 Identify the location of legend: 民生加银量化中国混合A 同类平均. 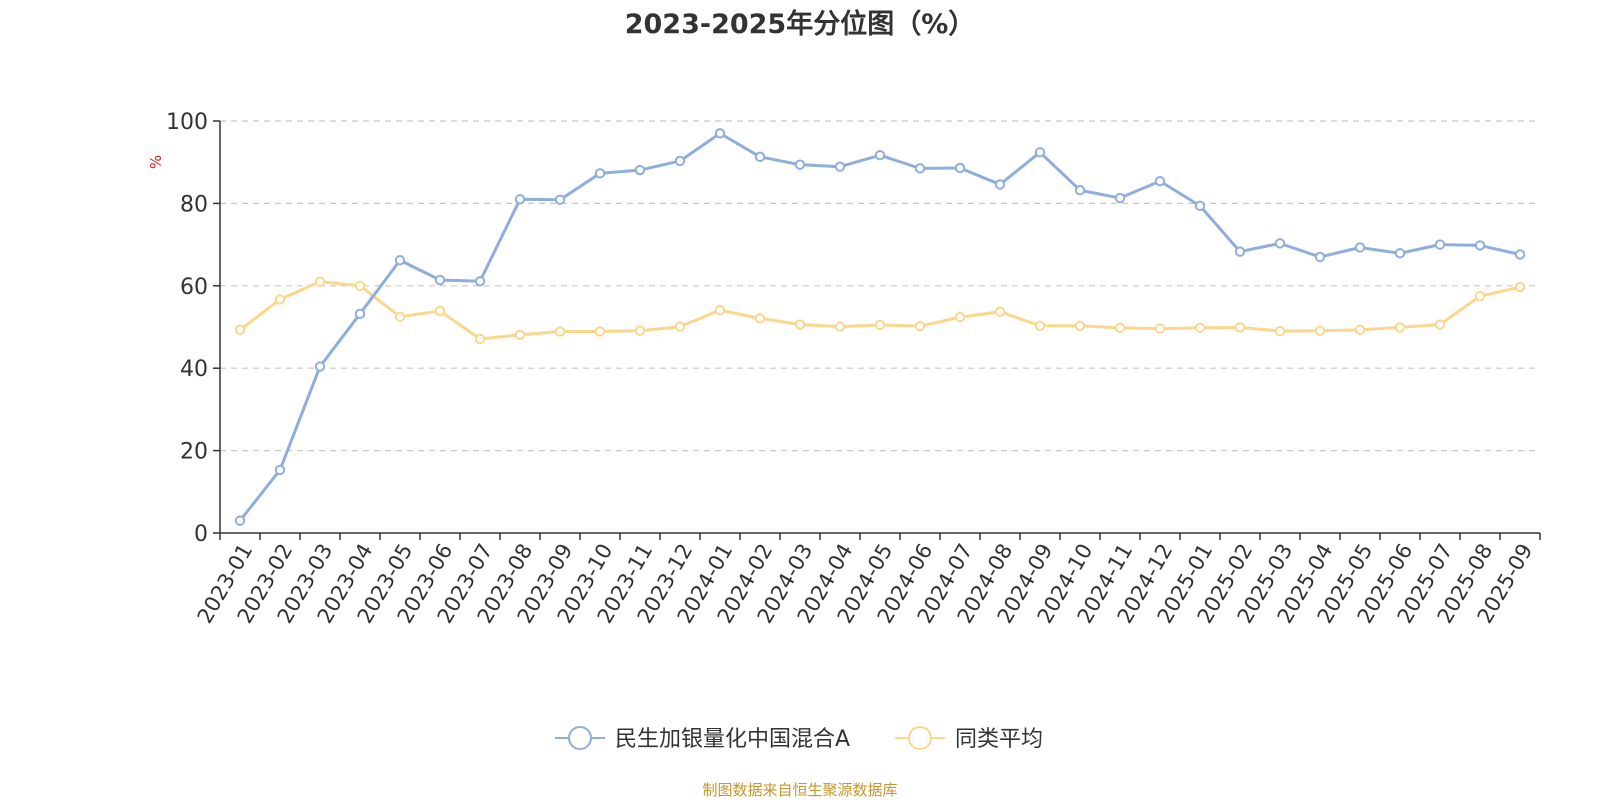
(799, 739).